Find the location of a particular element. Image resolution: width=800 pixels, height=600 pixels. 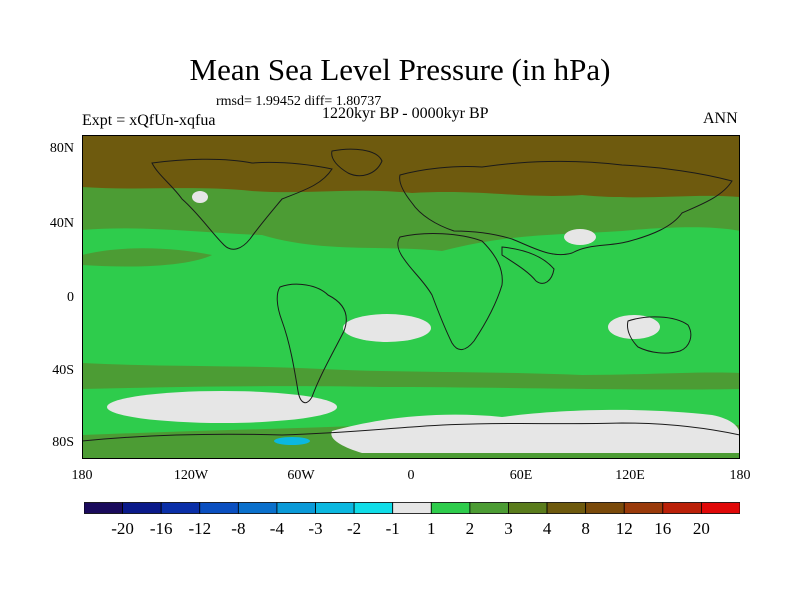

zero-patch-asia is located at coordinates (580, 237).